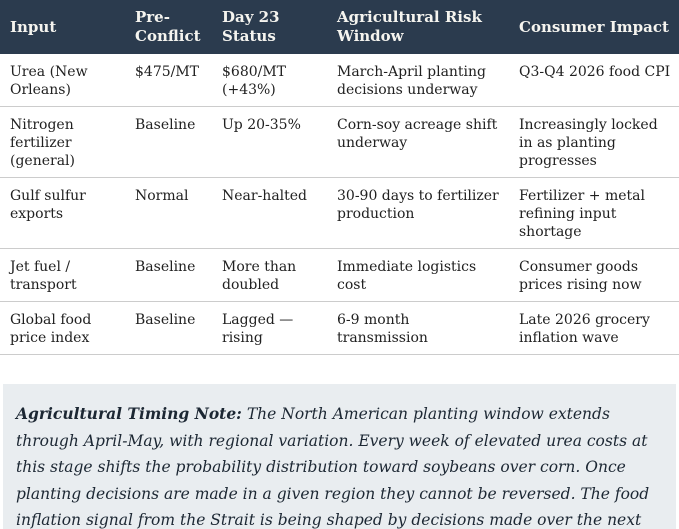 The width and height of the screenshot is (679, 529). I want to click on cell-input: Nitrogen fertilizer (general), so click(62, 142).